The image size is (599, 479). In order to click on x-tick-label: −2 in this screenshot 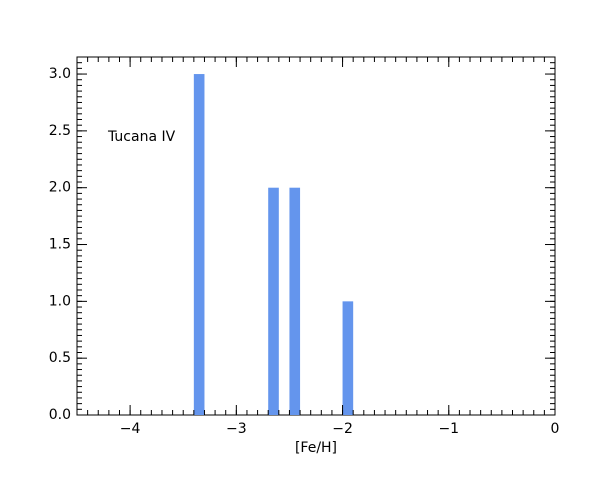, I will do `click(342, 429)`.